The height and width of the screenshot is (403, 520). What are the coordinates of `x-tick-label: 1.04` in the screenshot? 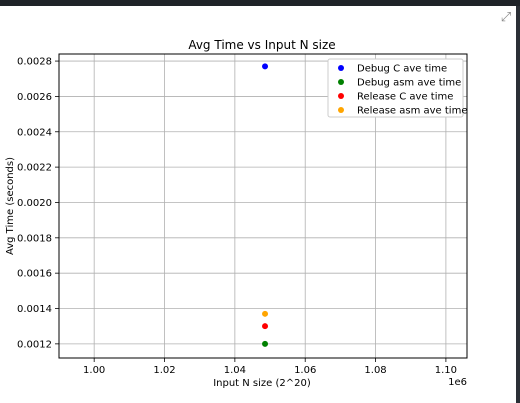 It's located at (235, 370).